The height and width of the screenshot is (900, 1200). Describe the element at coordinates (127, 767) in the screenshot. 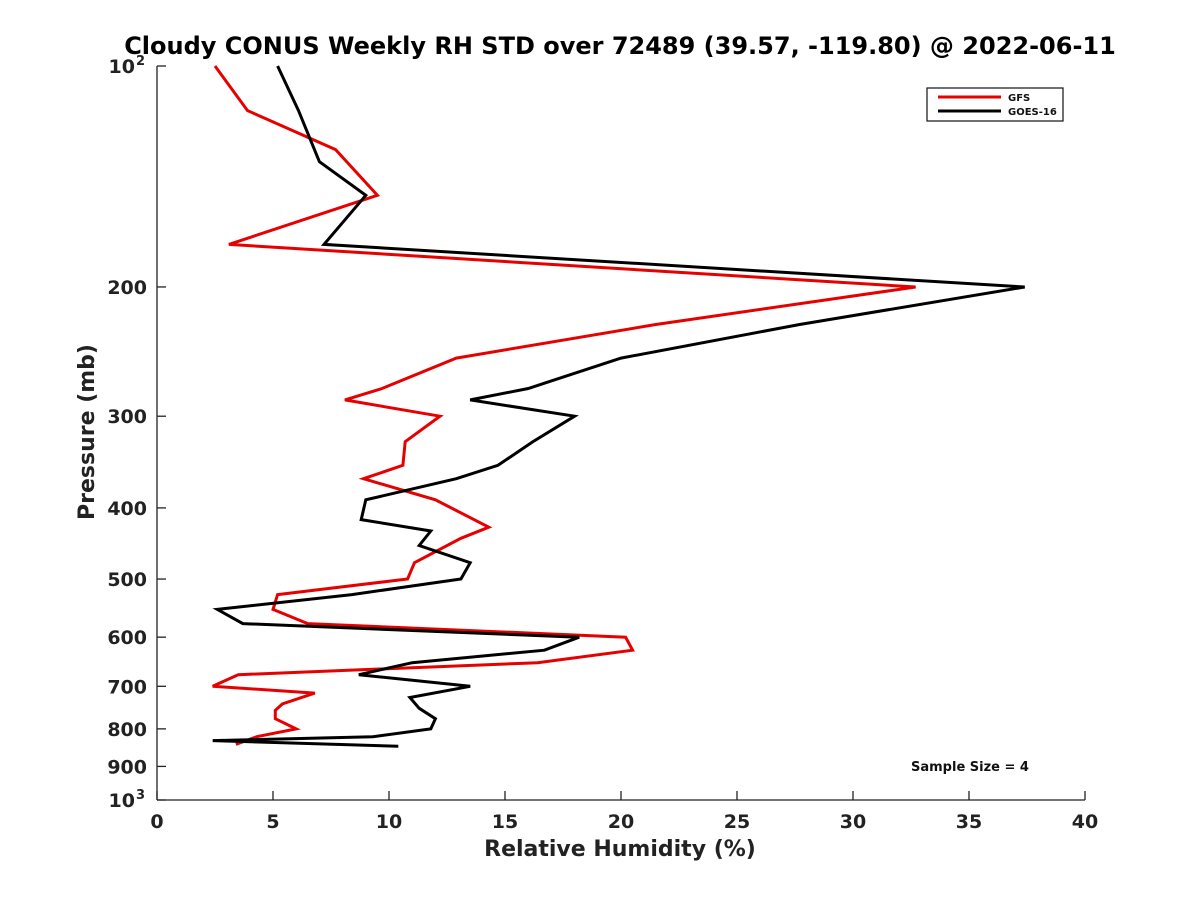

I see `y-tick-label: 900` at that location.